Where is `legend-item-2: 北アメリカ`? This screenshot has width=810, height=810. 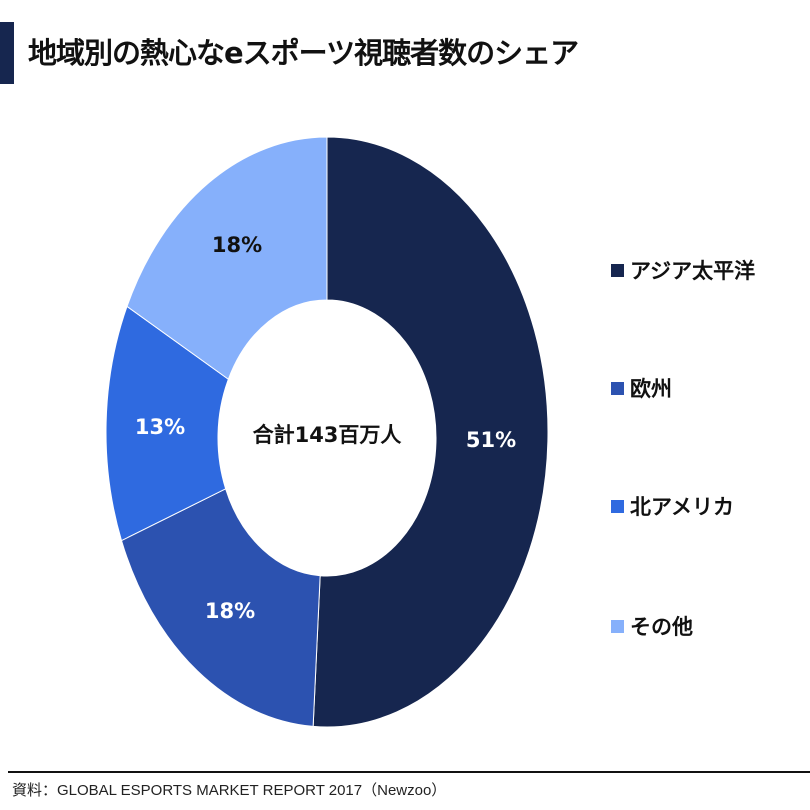
legend-item-2: 北アメリカ is located at coordinates (672, 506).